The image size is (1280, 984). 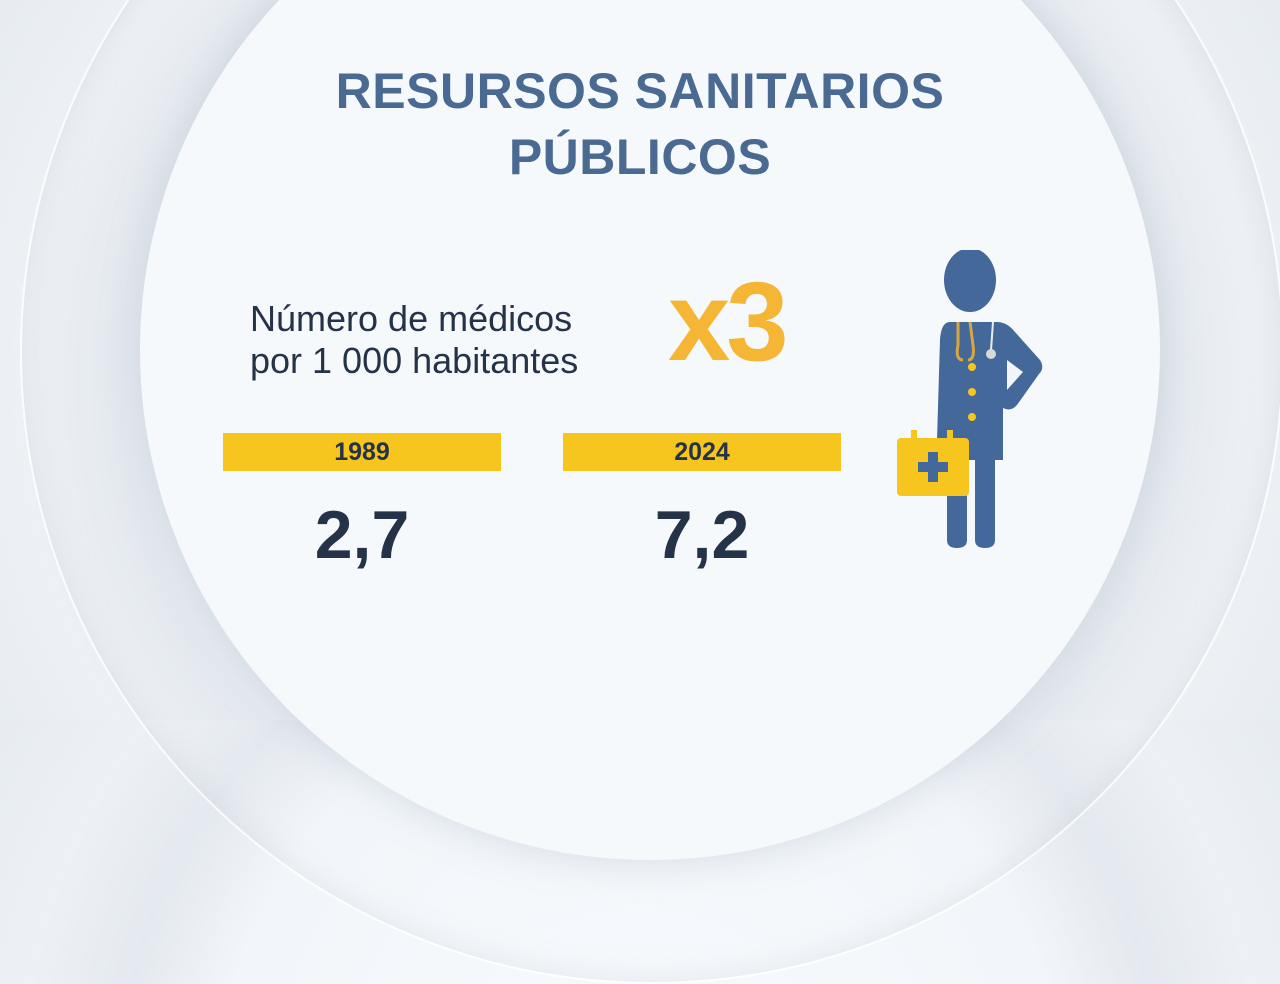 What do you see at coordinates (702, 452) in the screenshot?
I see `year-label-2024: 2024` at bounding box center [702, 452].